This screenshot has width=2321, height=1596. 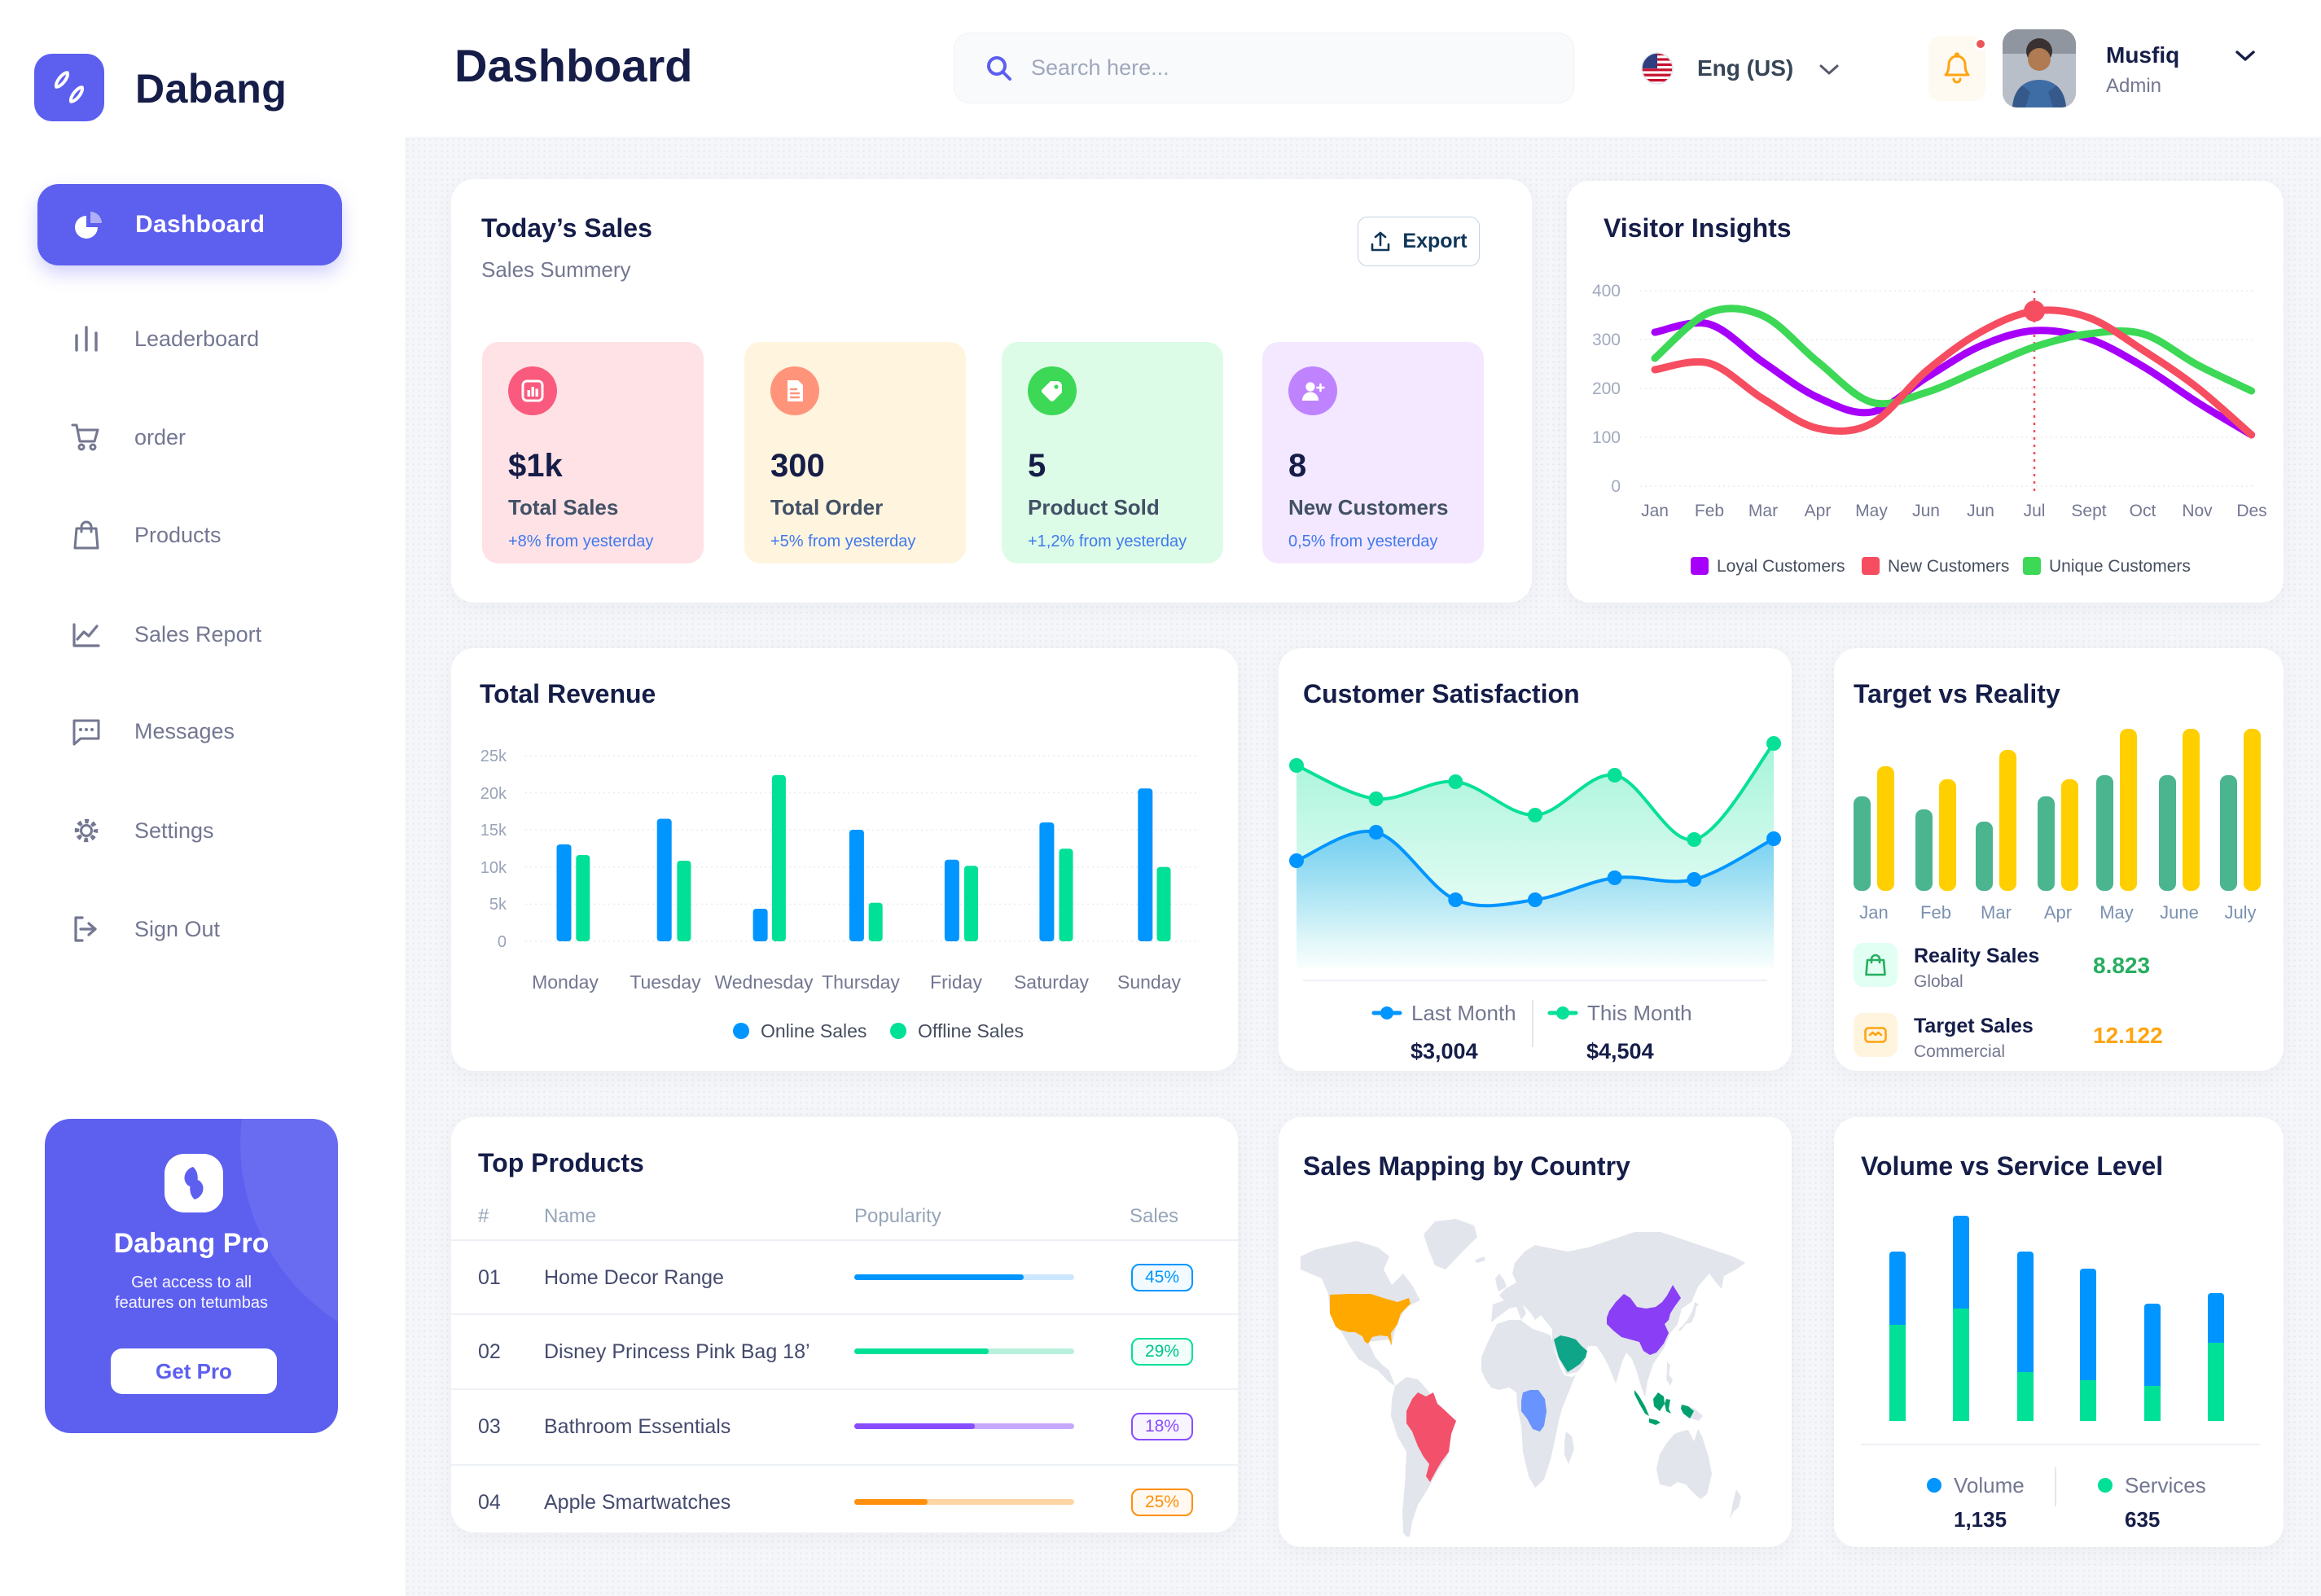 I want to click on svg-text: $4,504, so click(x=1620, y=1051).